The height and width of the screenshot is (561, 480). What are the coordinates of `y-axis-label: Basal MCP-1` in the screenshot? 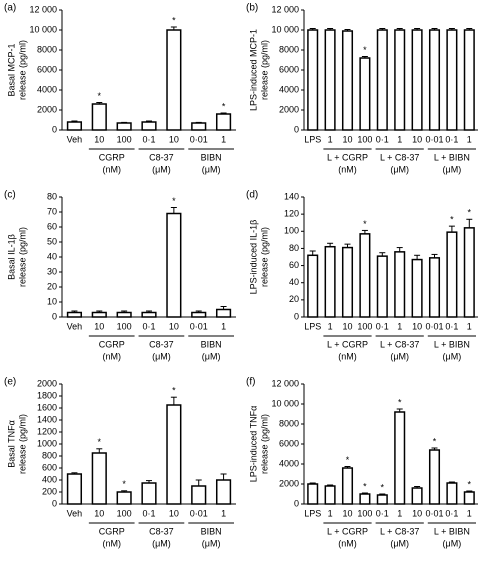 It's located at (11, 69).